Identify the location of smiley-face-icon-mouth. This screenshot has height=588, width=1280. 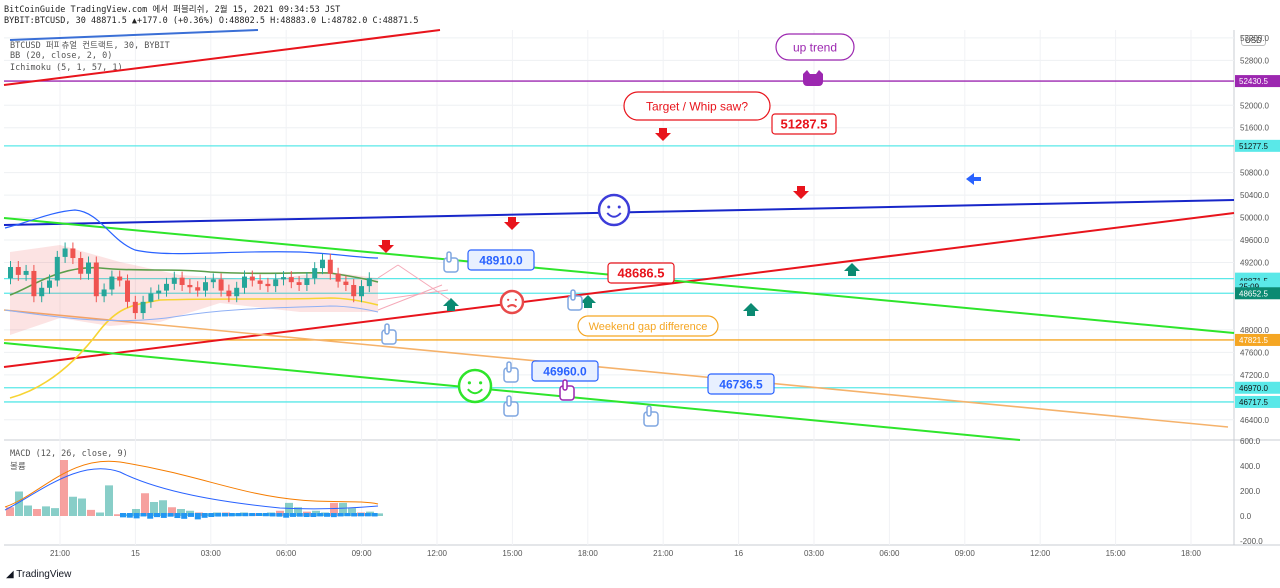
(475, 391).